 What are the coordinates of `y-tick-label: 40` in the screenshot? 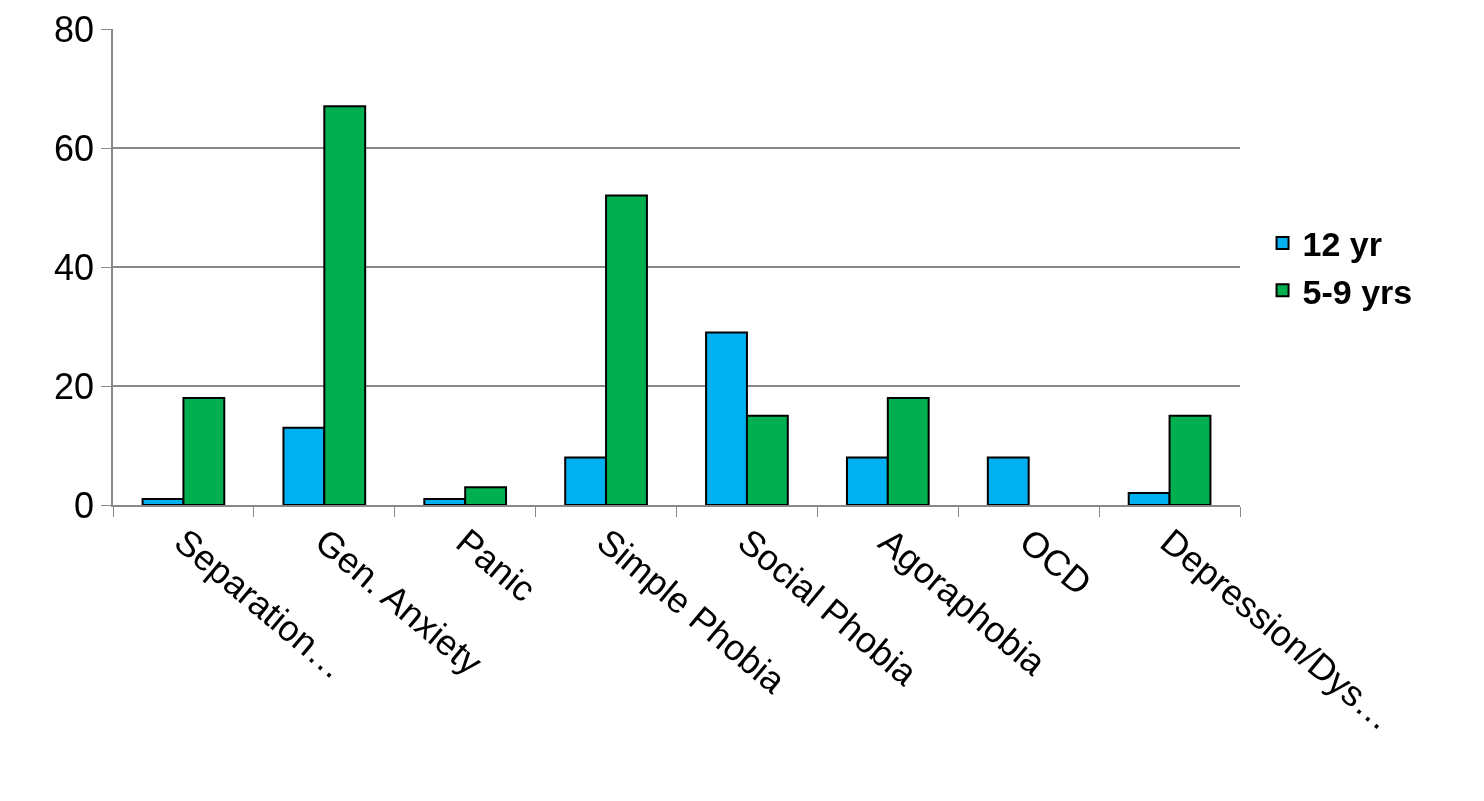 It's located at (74, 267).